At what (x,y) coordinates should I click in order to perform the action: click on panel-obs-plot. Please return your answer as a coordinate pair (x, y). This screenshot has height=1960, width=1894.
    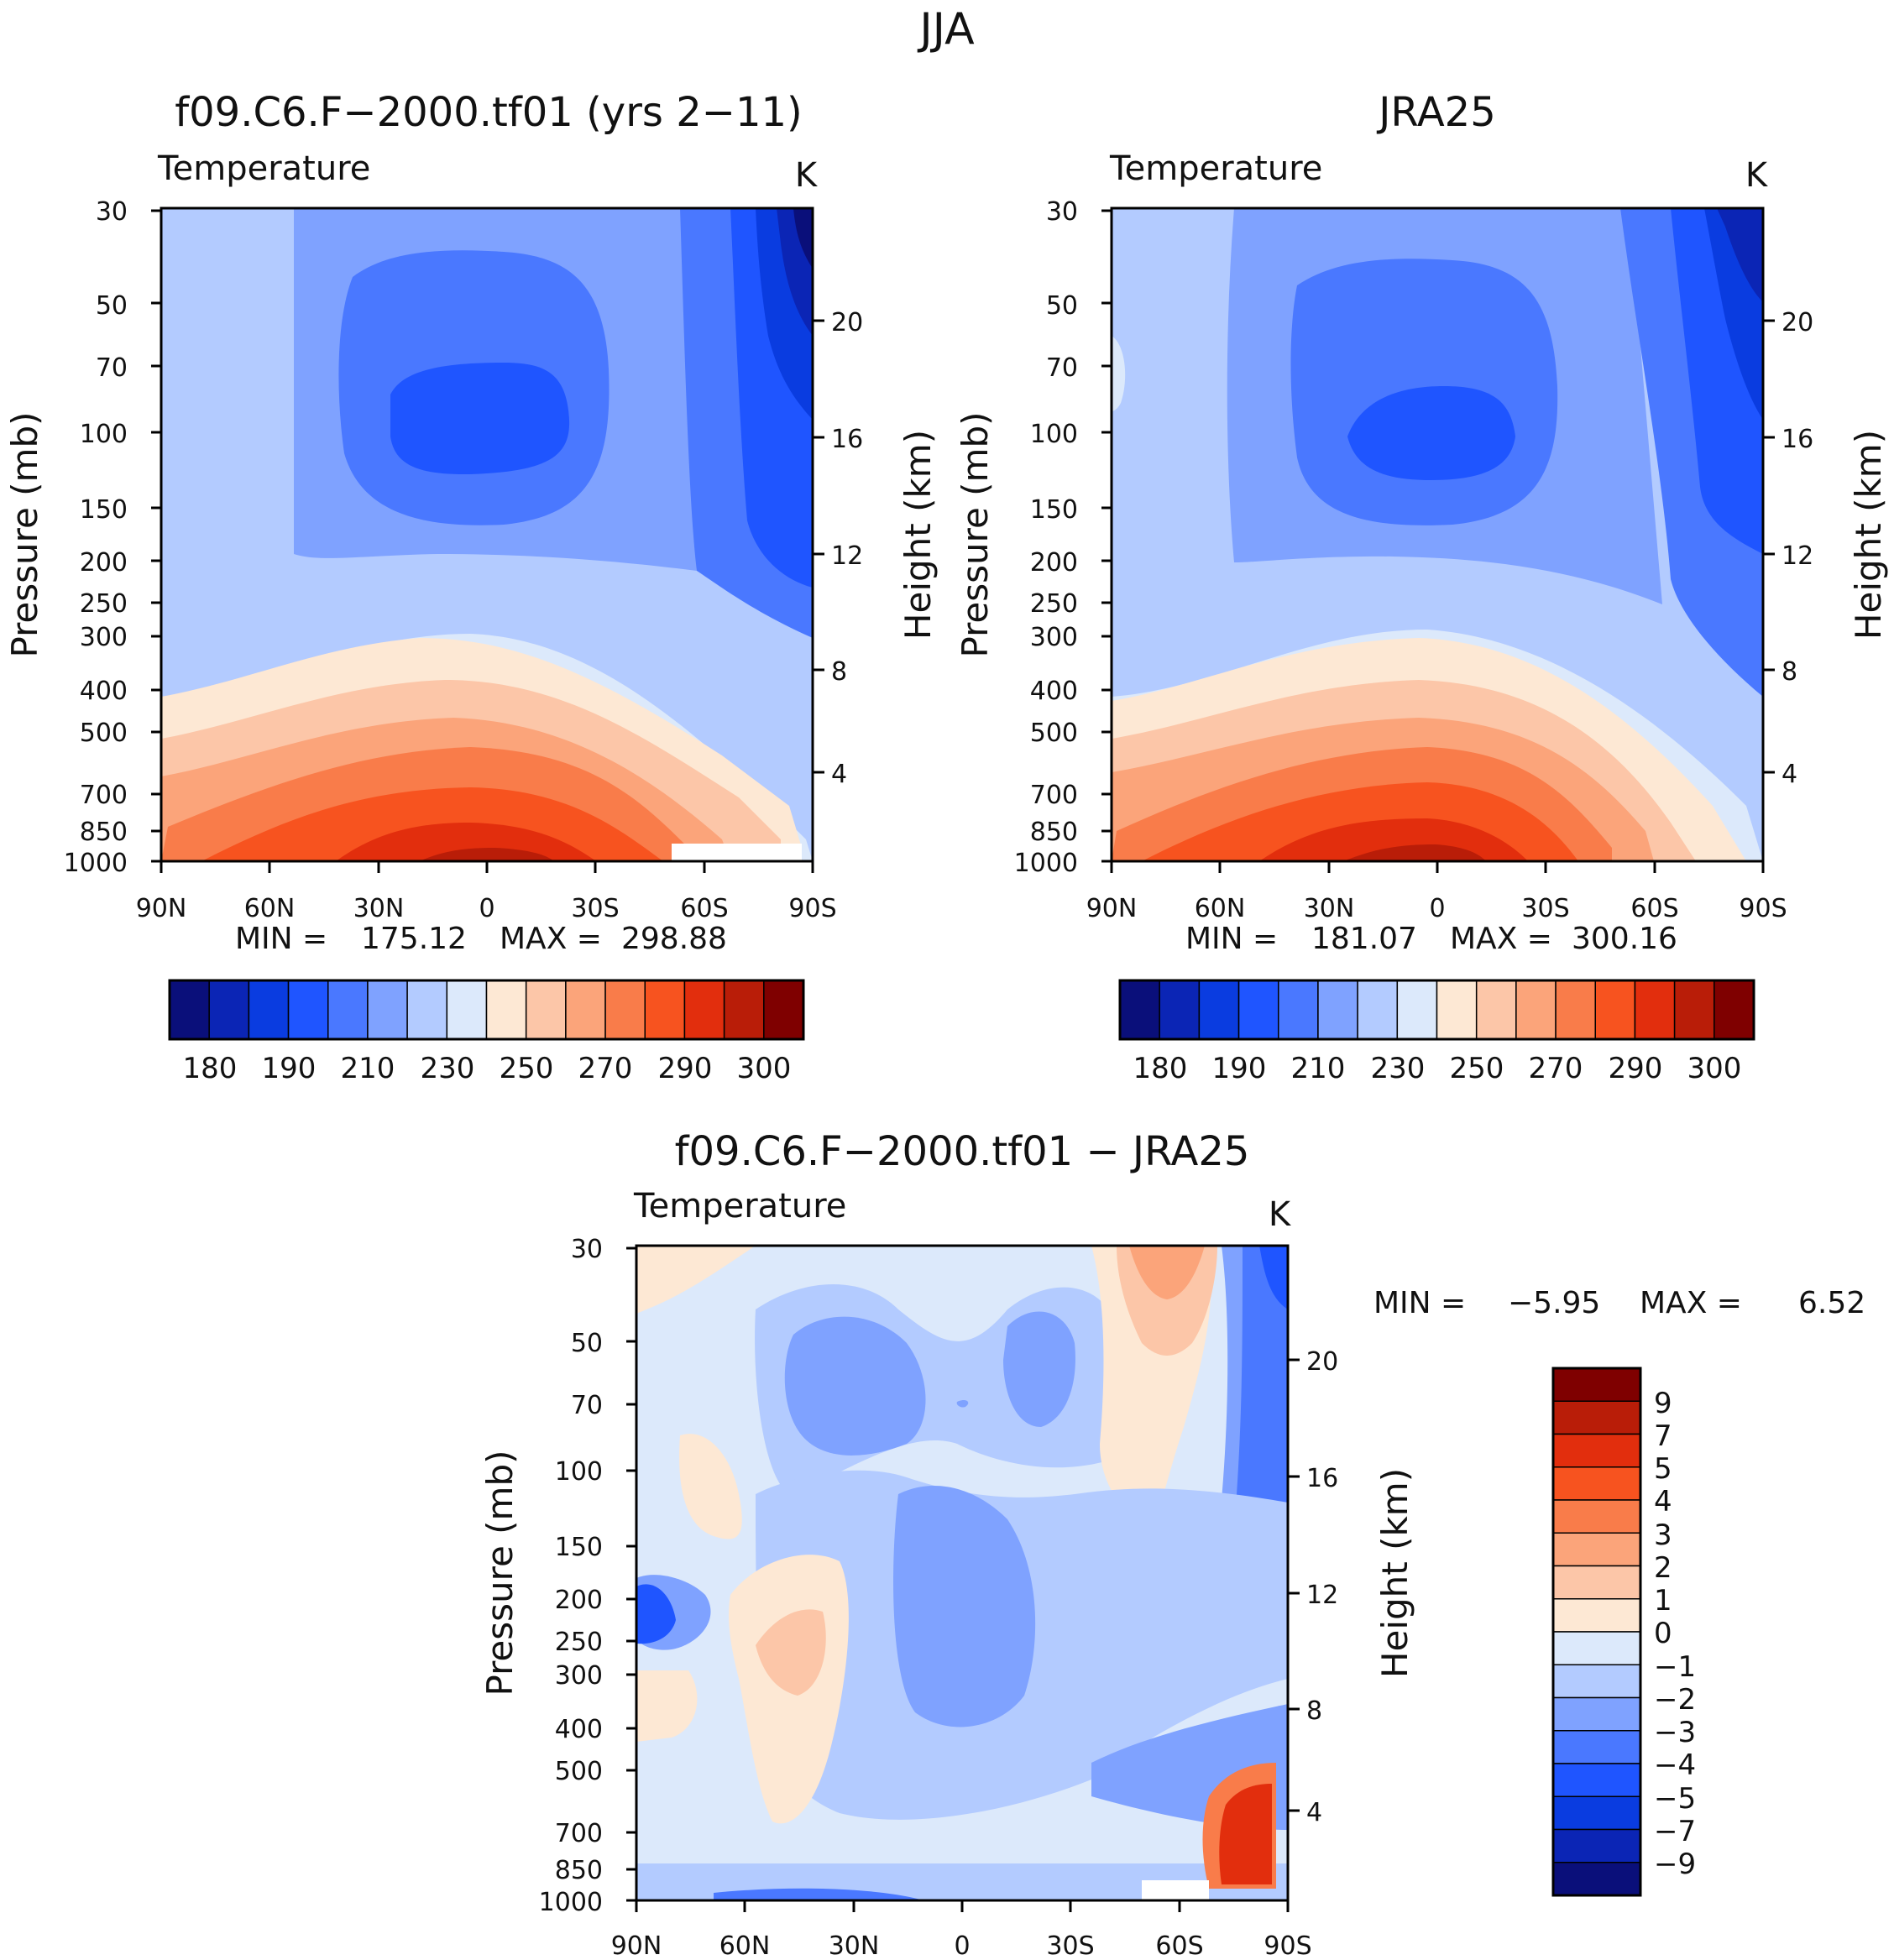
    Looking at the image, I should click on (1437, 534).